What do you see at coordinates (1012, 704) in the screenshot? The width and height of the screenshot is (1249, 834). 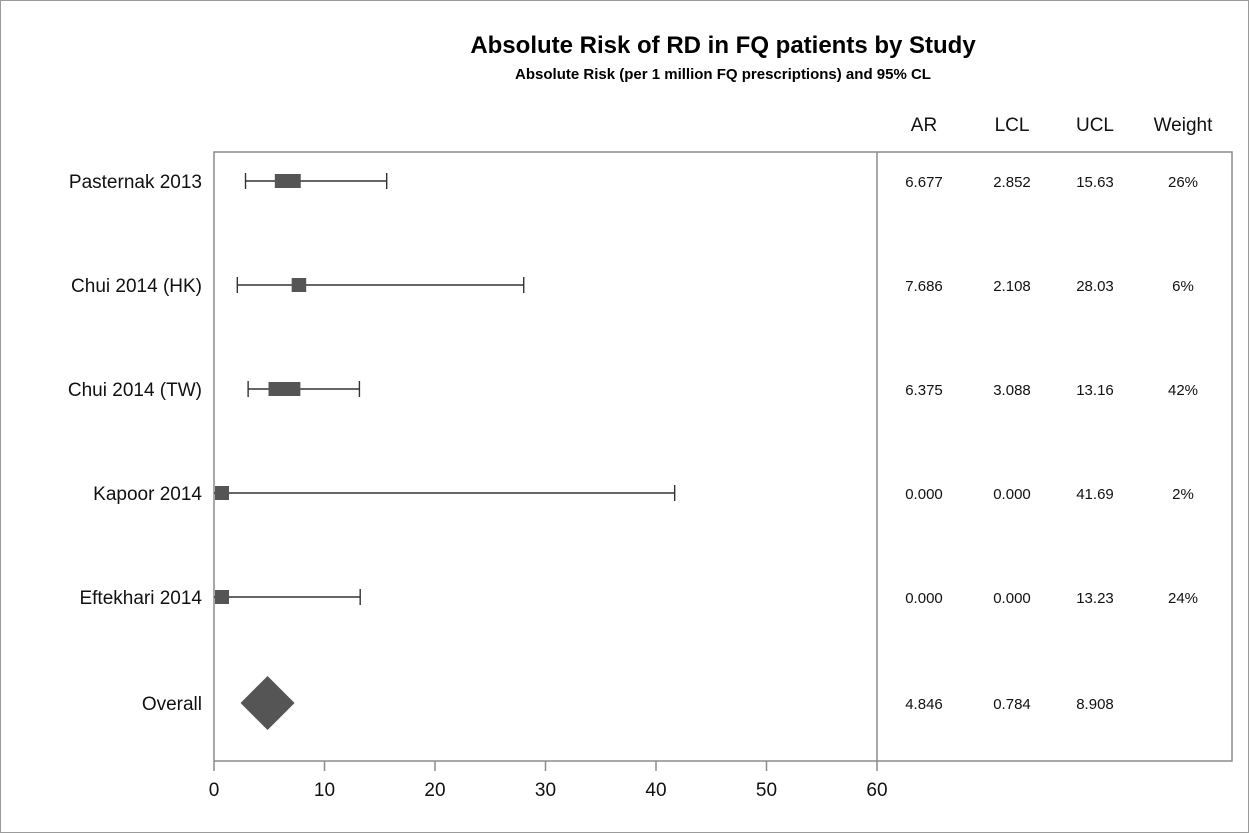 I see `overall-lcl-value: 0.784` at bounding box center [1012, 704].